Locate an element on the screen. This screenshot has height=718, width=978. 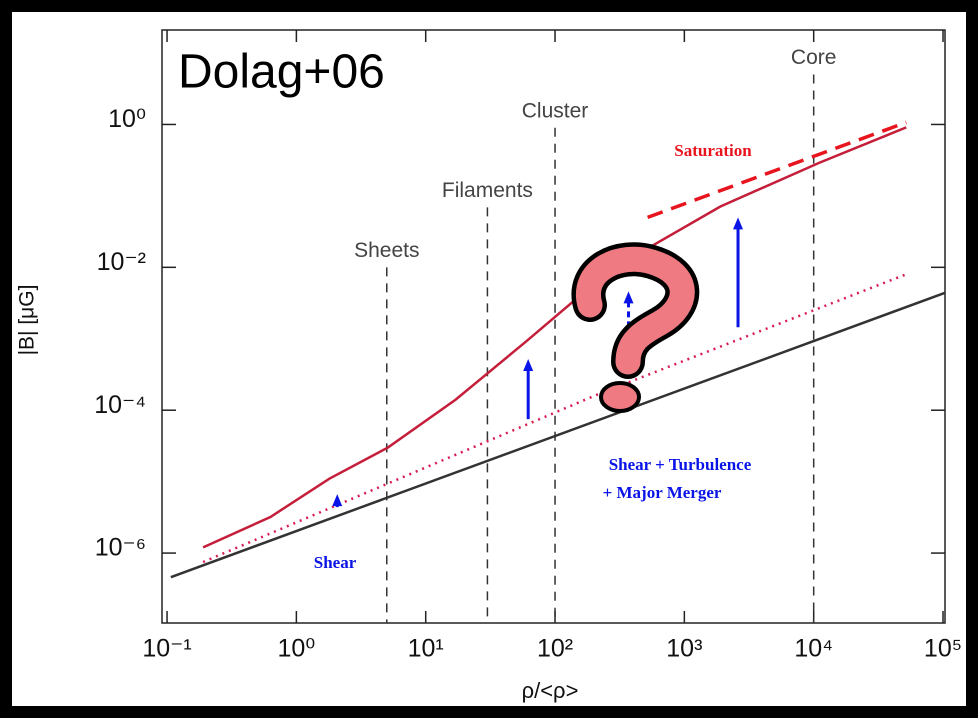
y-tick-label: 10⁰ is located at coordinates (127, 119).